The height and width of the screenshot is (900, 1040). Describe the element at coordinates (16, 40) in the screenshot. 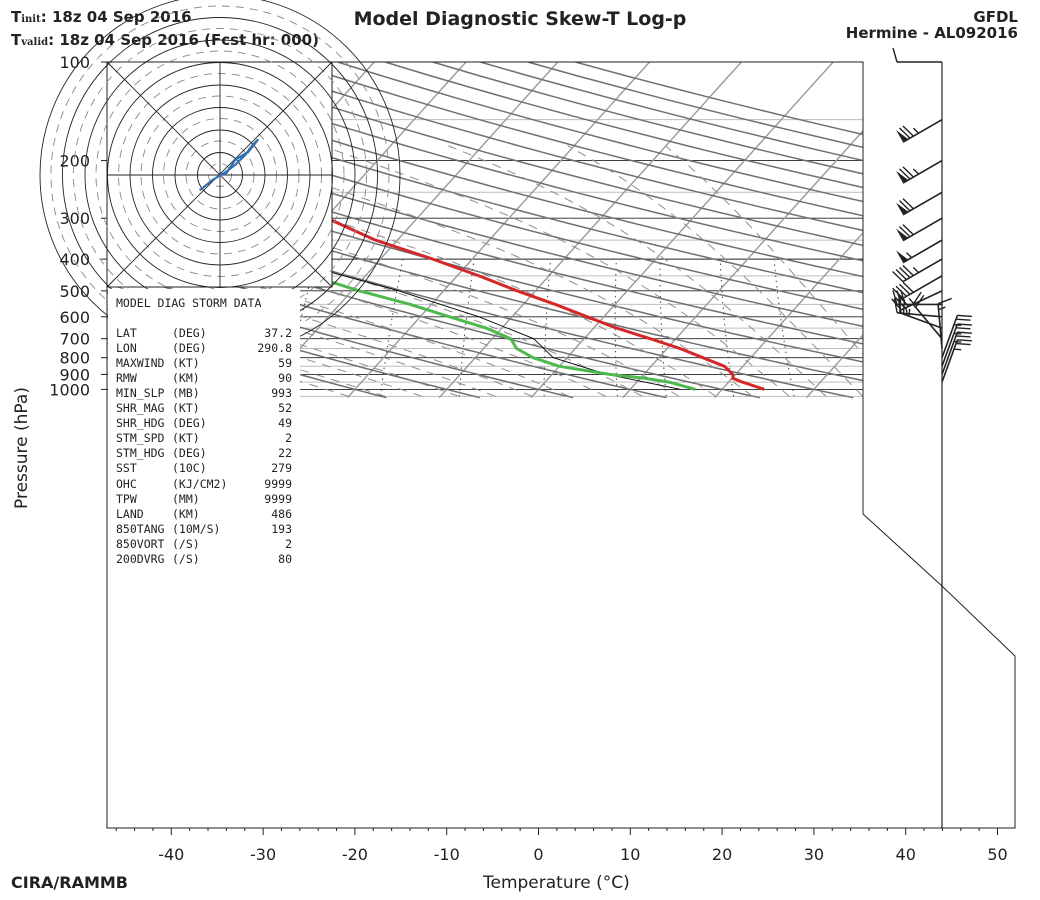

I see `valid-label: T` at that location.